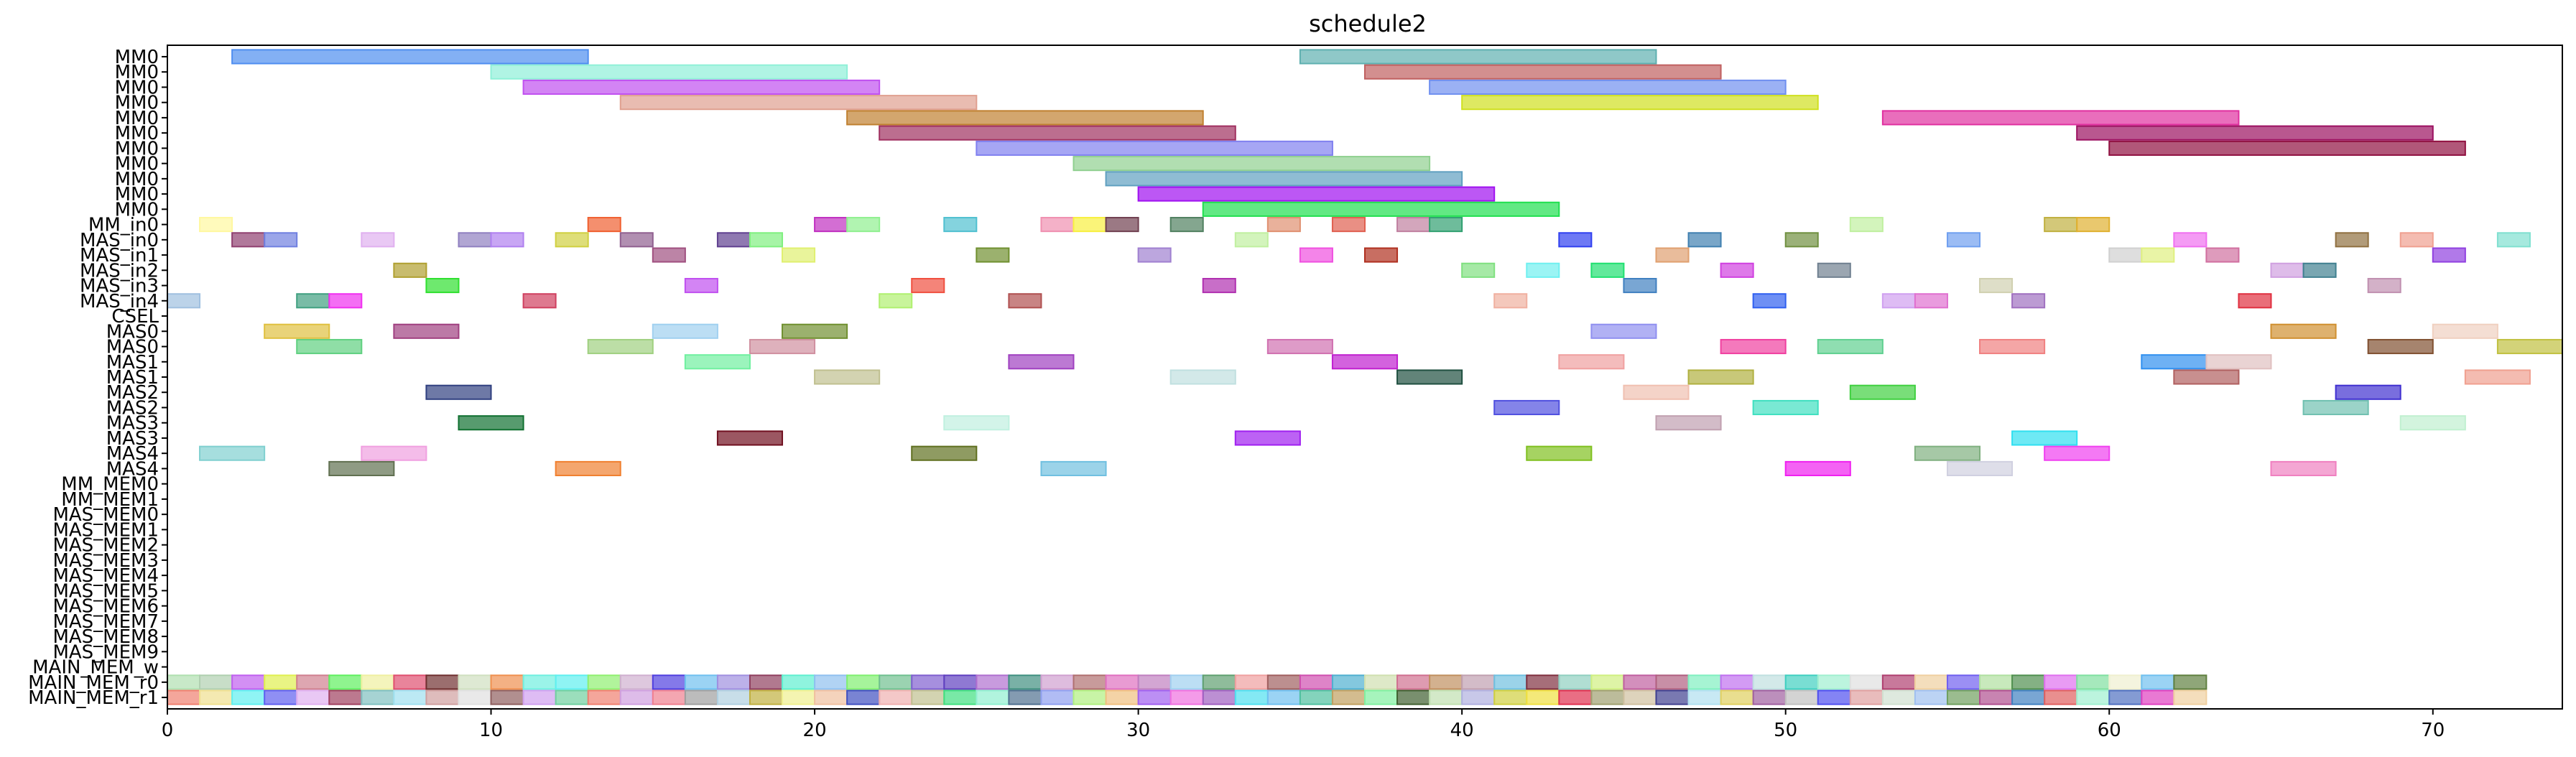 This screenshot has width=2576, height=757. I want to click on lane-label: MAIN_MEM_r1, so click(93, 698).